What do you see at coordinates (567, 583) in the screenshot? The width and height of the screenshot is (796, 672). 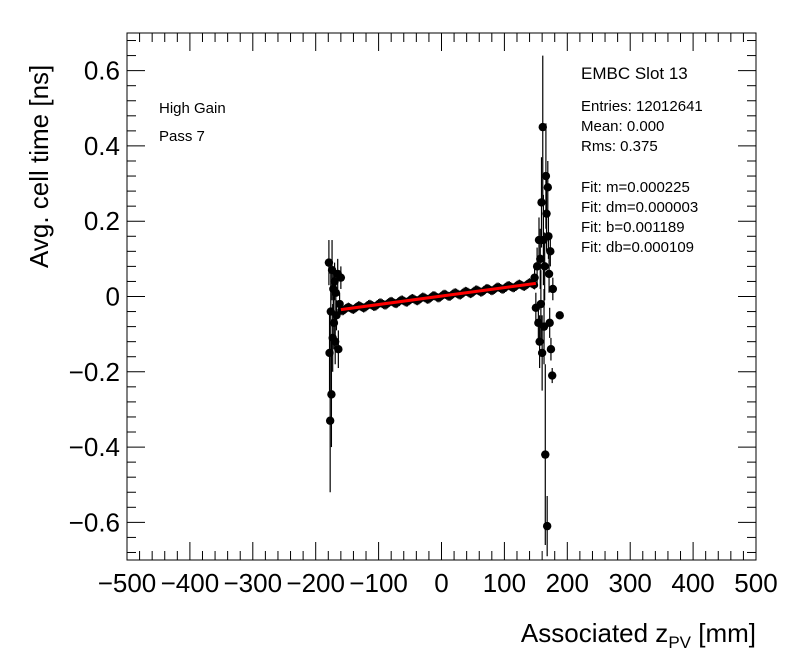 I see `x-tick-label: 200` at bounding box center [567, 583].